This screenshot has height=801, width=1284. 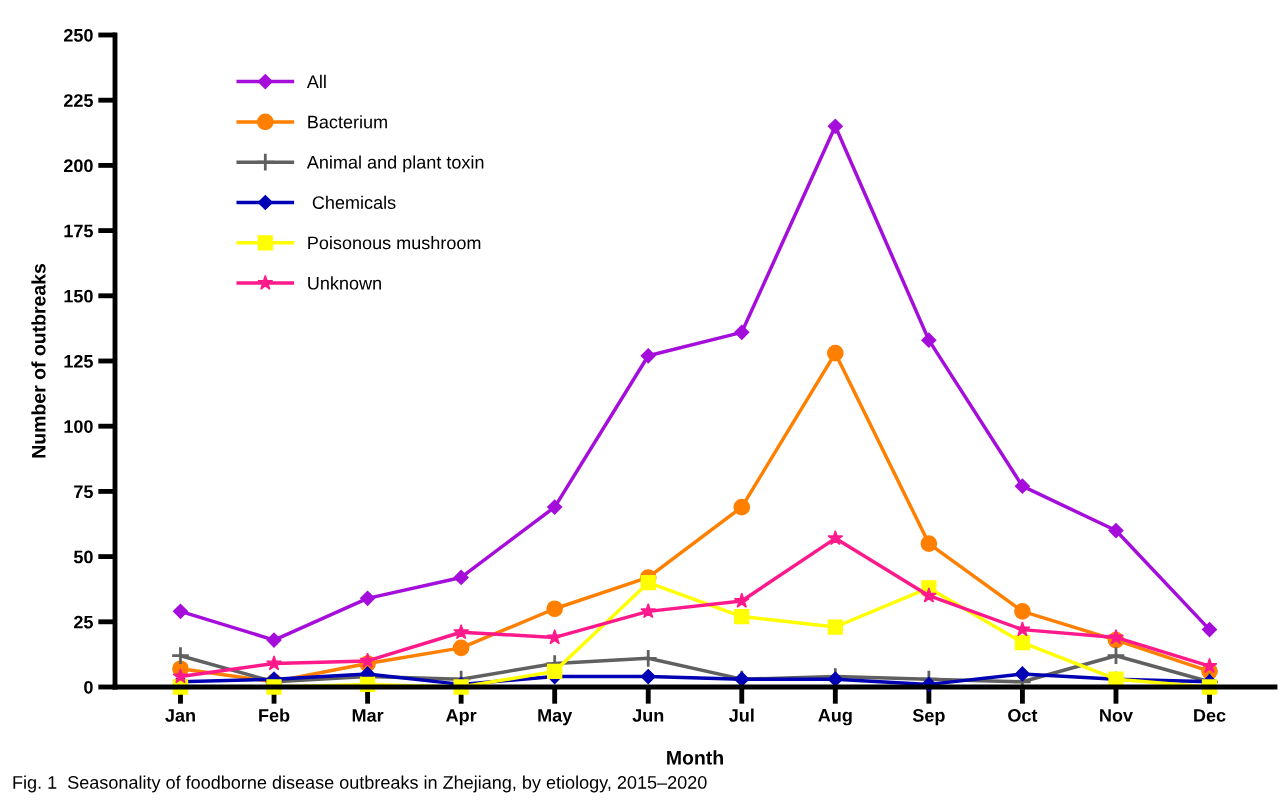 What do you see at coordinates (835, 717) in the screenshot?
I see `x-tick-label: Aug` at bounding box center [835, 717].